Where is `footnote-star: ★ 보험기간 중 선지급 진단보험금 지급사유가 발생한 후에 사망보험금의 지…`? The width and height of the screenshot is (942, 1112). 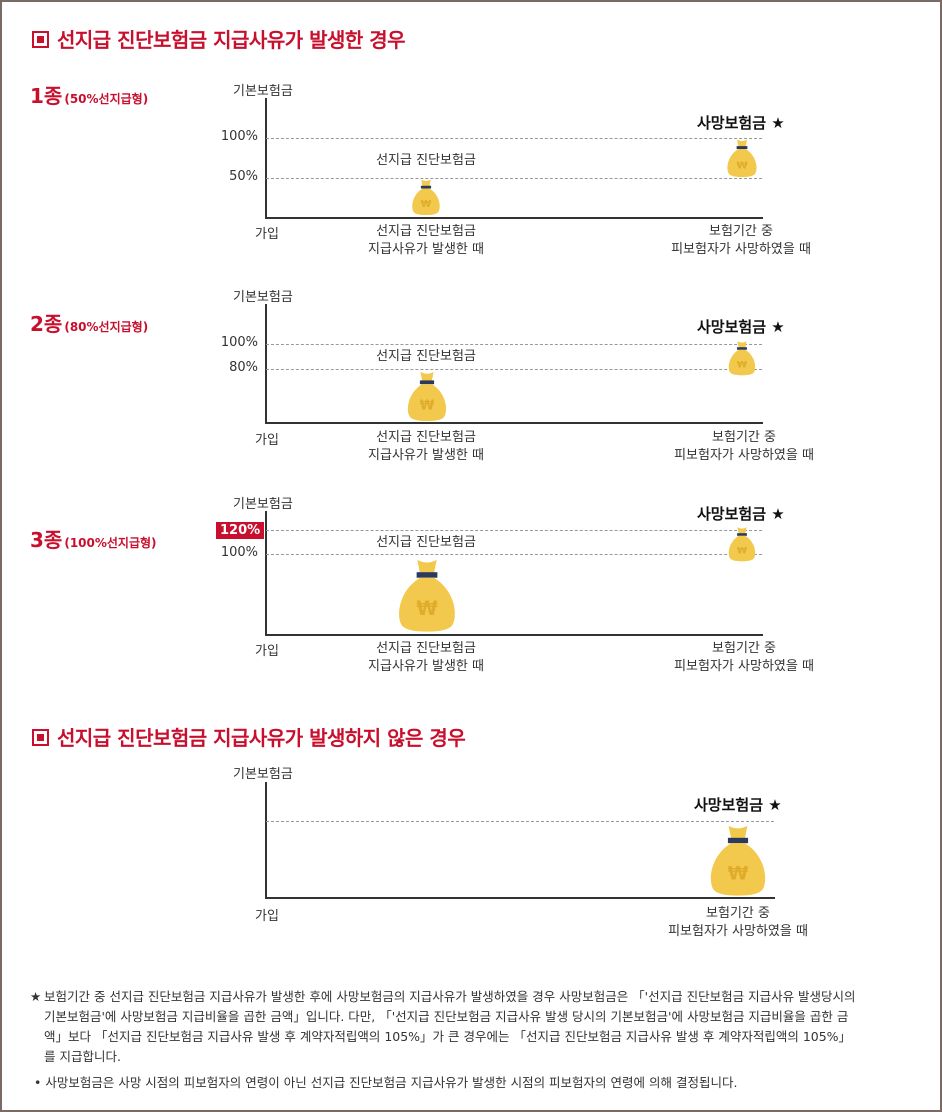 footnote-star: ★ 보험기간 중 선지급 진단보험금 지급사유가 발생한 후에 사망보험금의 지… is located at coordinates (445, 1027).